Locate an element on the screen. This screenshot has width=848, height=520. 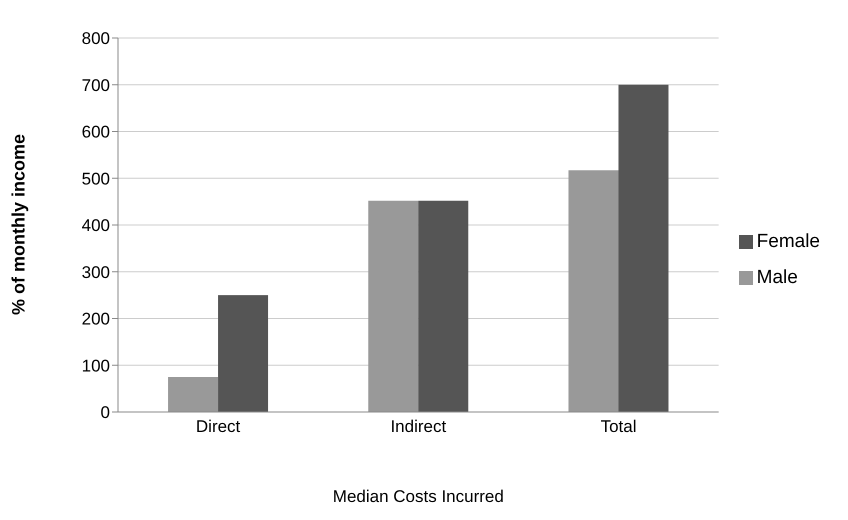
y-axis-title: % of monthly income is located at coordinates (18, 224).